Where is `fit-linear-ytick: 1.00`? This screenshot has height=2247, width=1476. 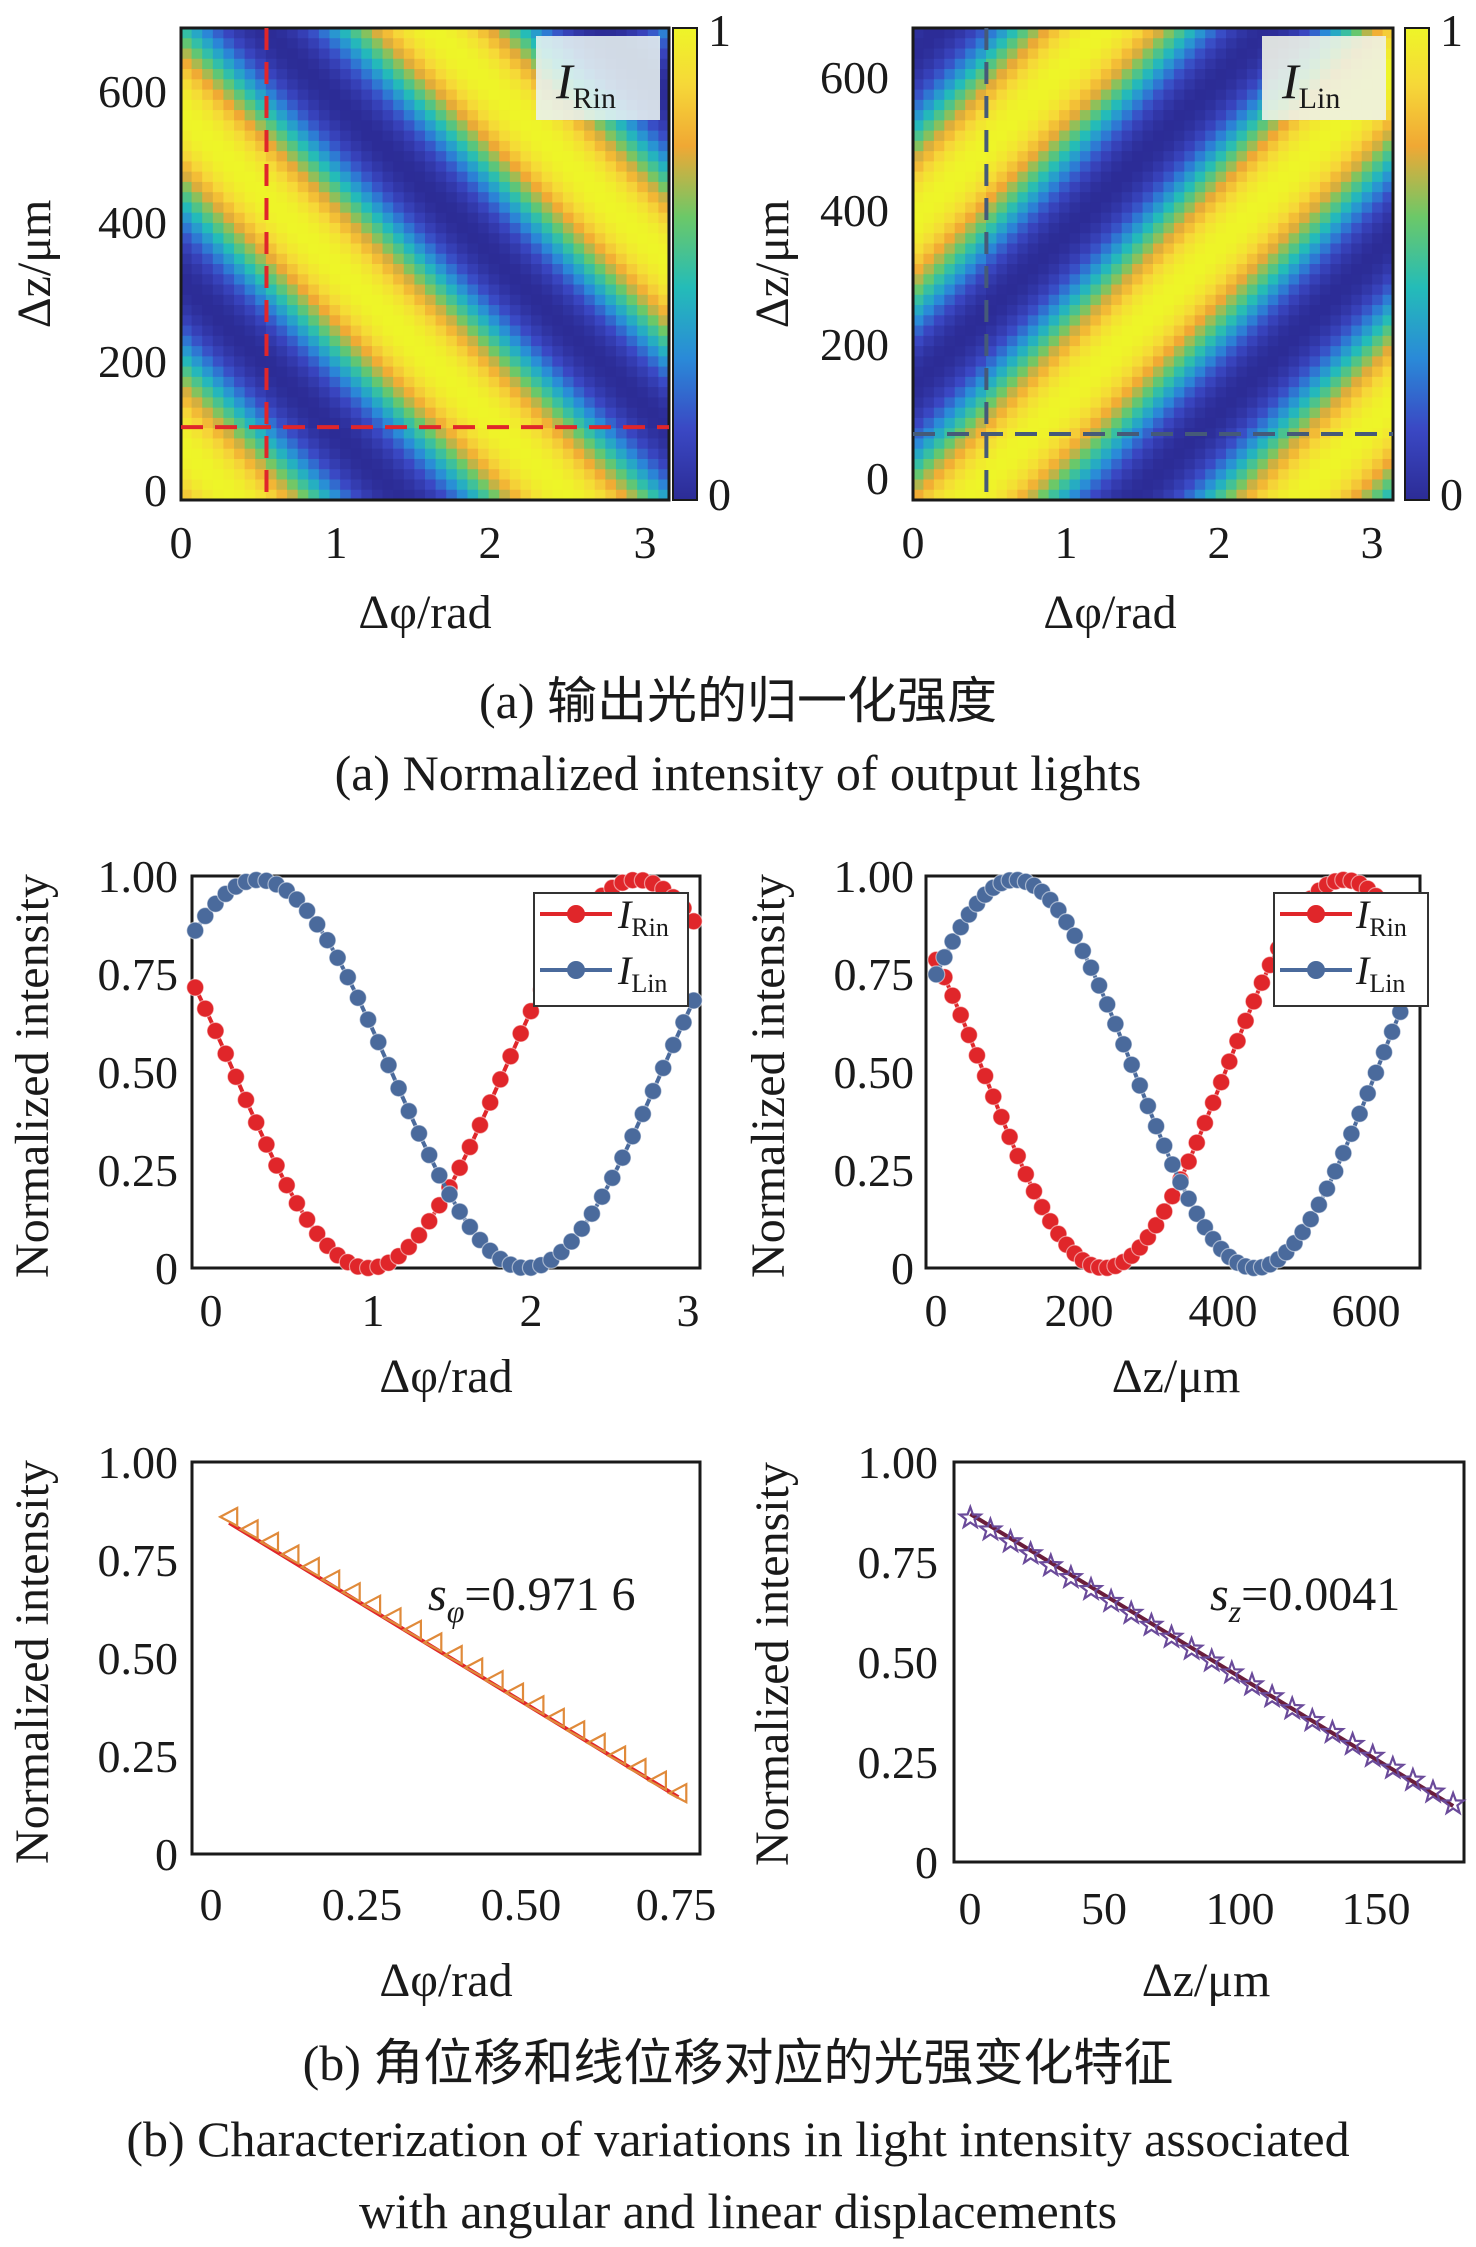
fit-linear-ytick: 1.00 is located at coordinates (898, 1462).